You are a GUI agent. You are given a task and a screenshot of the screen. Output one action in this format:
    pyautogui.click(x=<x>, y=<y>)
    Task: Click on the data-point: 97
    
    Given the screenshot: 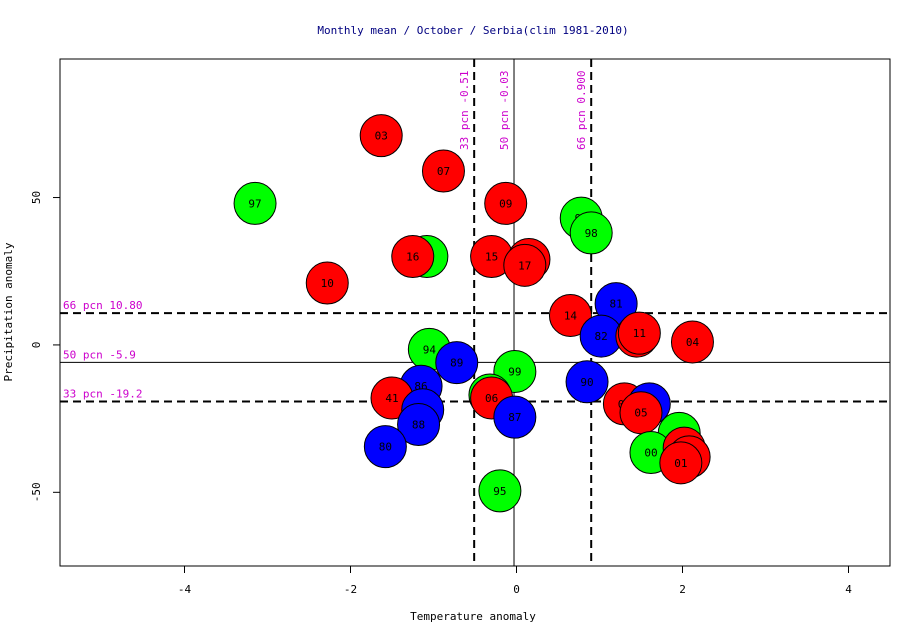 What is the action you would take?
    pyautogui.click(x=255, y=203)
    